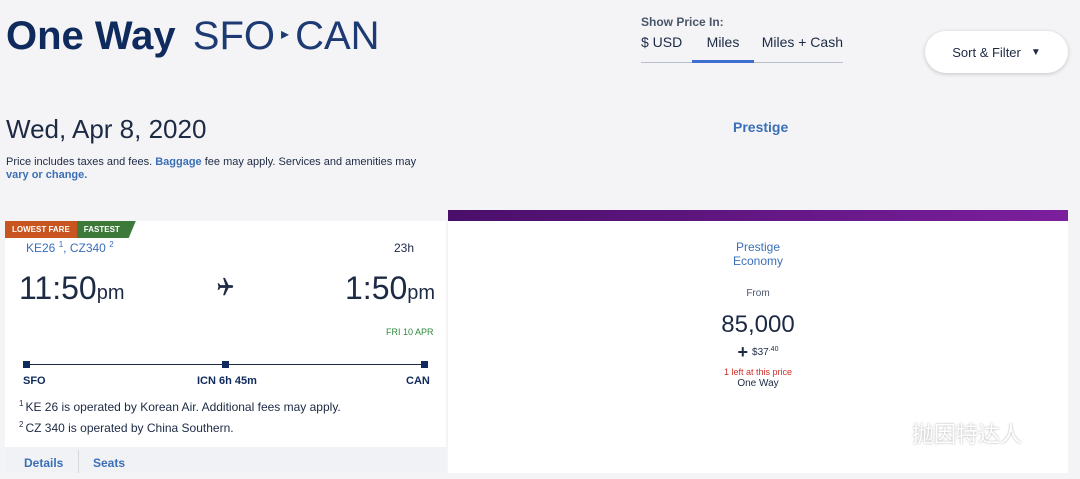  What do you see at coordinates (424, 364) in the screenshot?
I see `stop-marker-can` at bounding box center [424, 364].